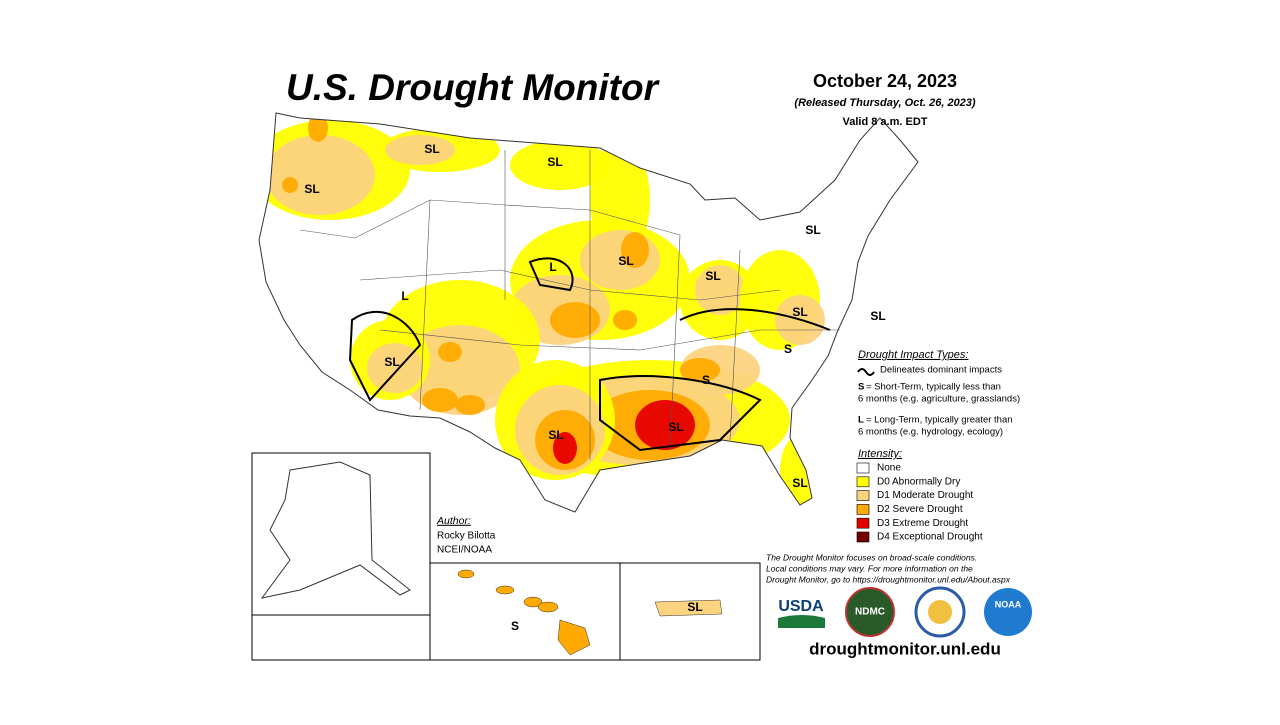 The image size is (1280, 725). I want to click on logo-text: NDMC, so click(870, 612).